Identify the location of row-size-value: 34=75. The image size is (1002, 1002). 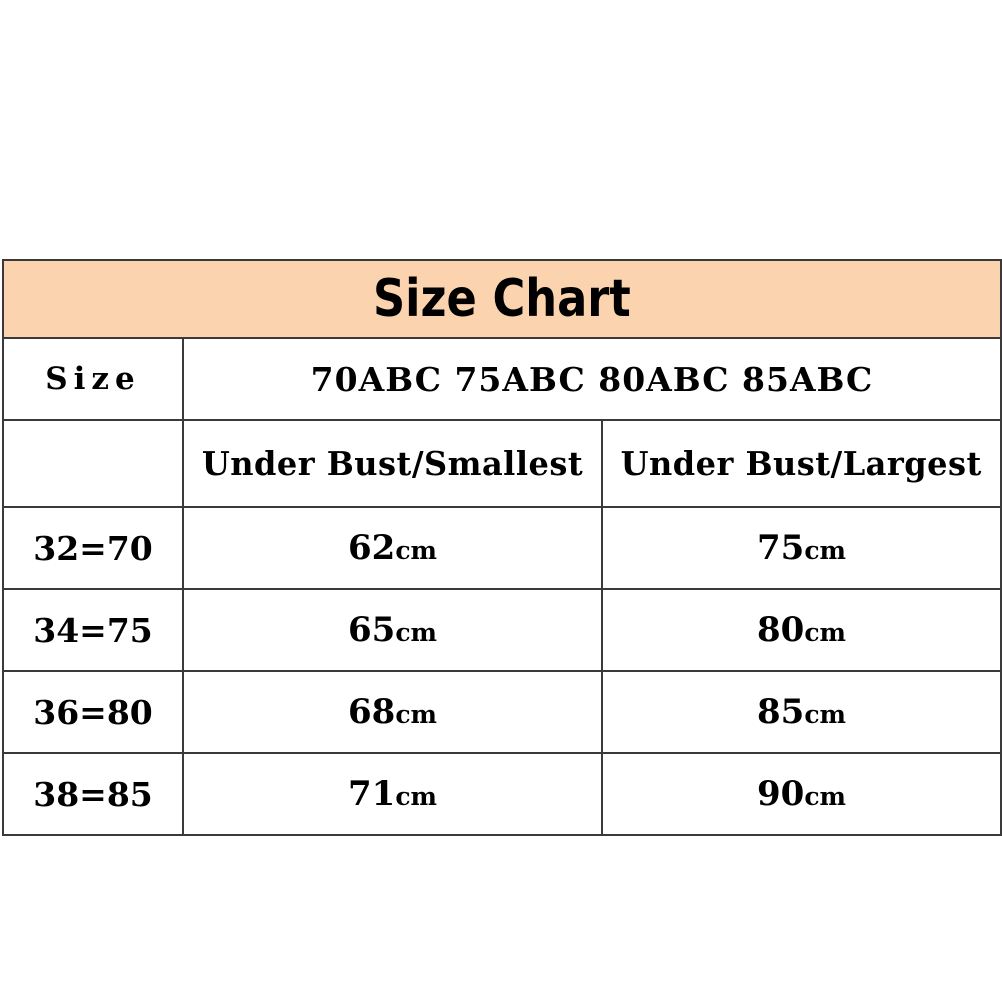
(93, 630).